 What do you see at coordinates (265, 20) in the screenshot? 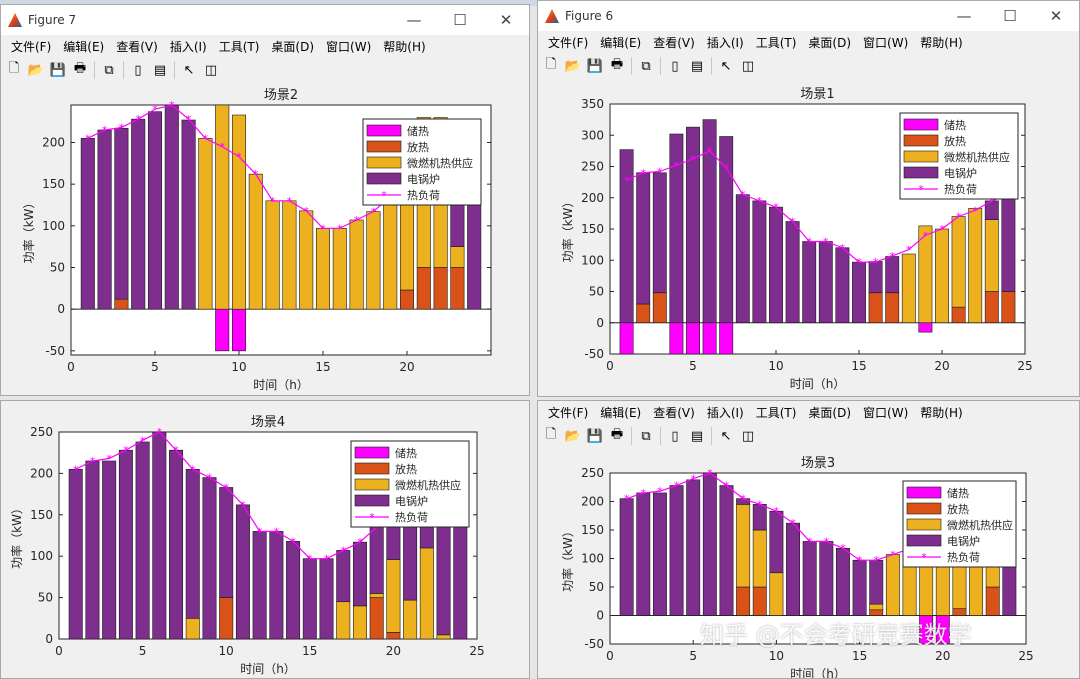
I see `figure7-titlebar: Figure 7 — ☐ ✕` at bounding box center [265, 20].